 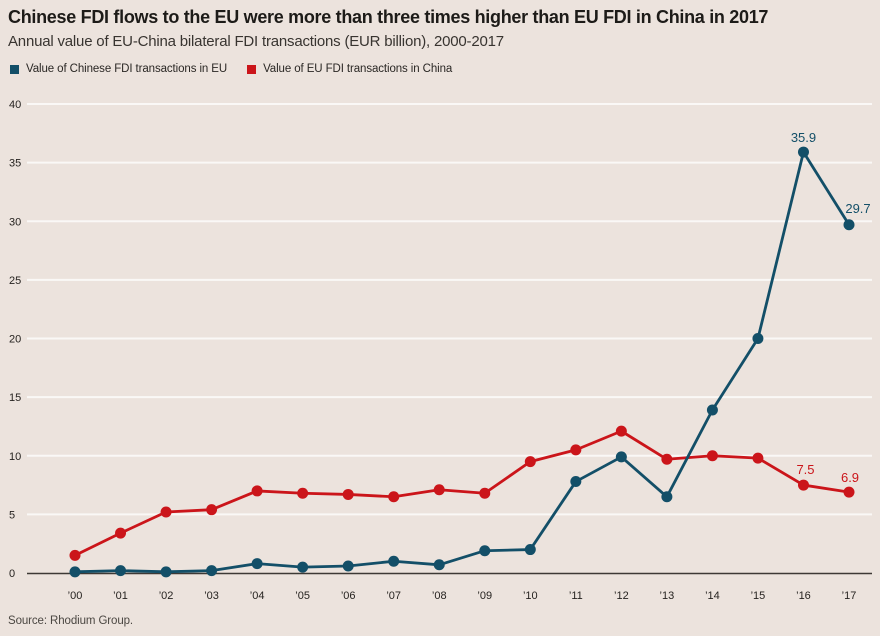 I want to click on x-axis-tick-label: ’02, so click(x=166, y=596).